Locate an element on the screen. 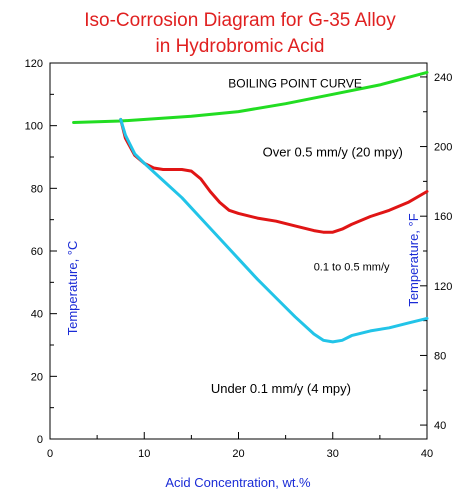  y-axis-left: 0 20 40 60 80 100 120 is located at coordinates (41, 252).